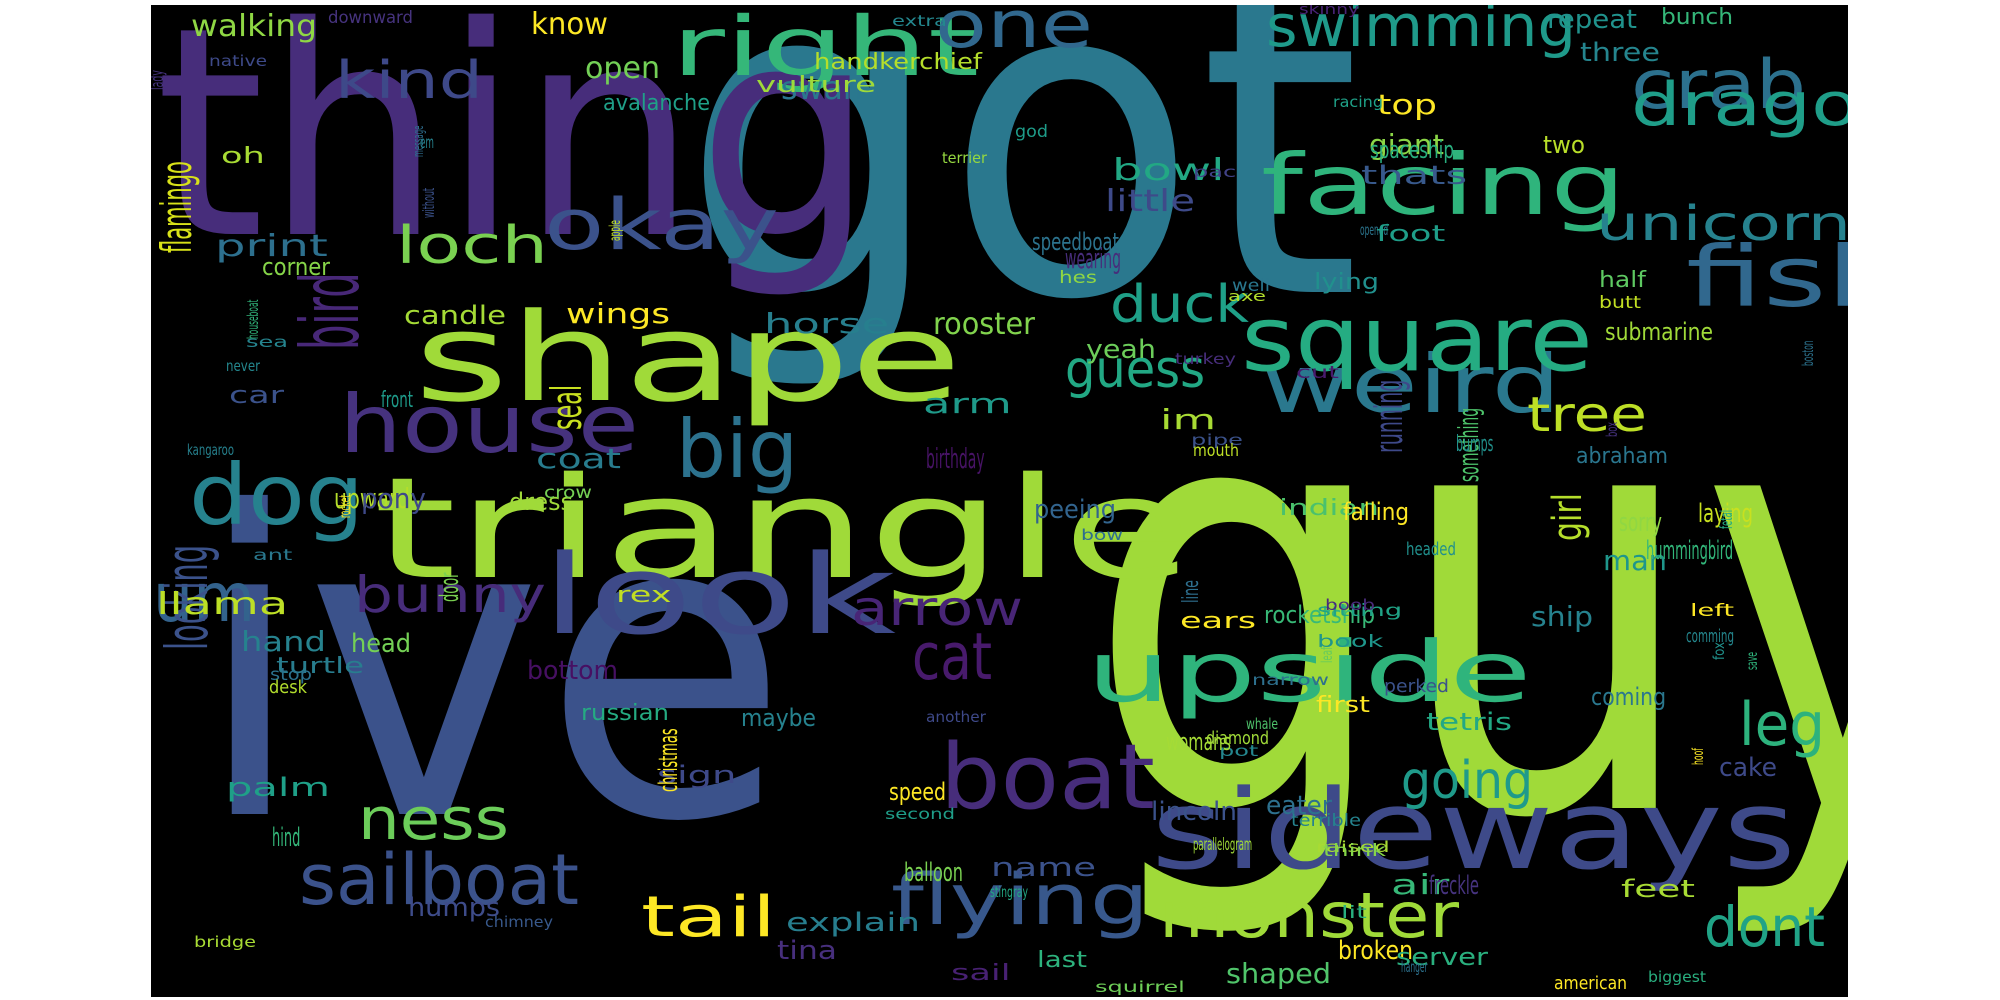 The width and height of the screenshot is (2000, 1000). What do you see at coordinates (515, 154) in the screenshot?
I see `word-thing: thing` at bounding box center [515, 154].